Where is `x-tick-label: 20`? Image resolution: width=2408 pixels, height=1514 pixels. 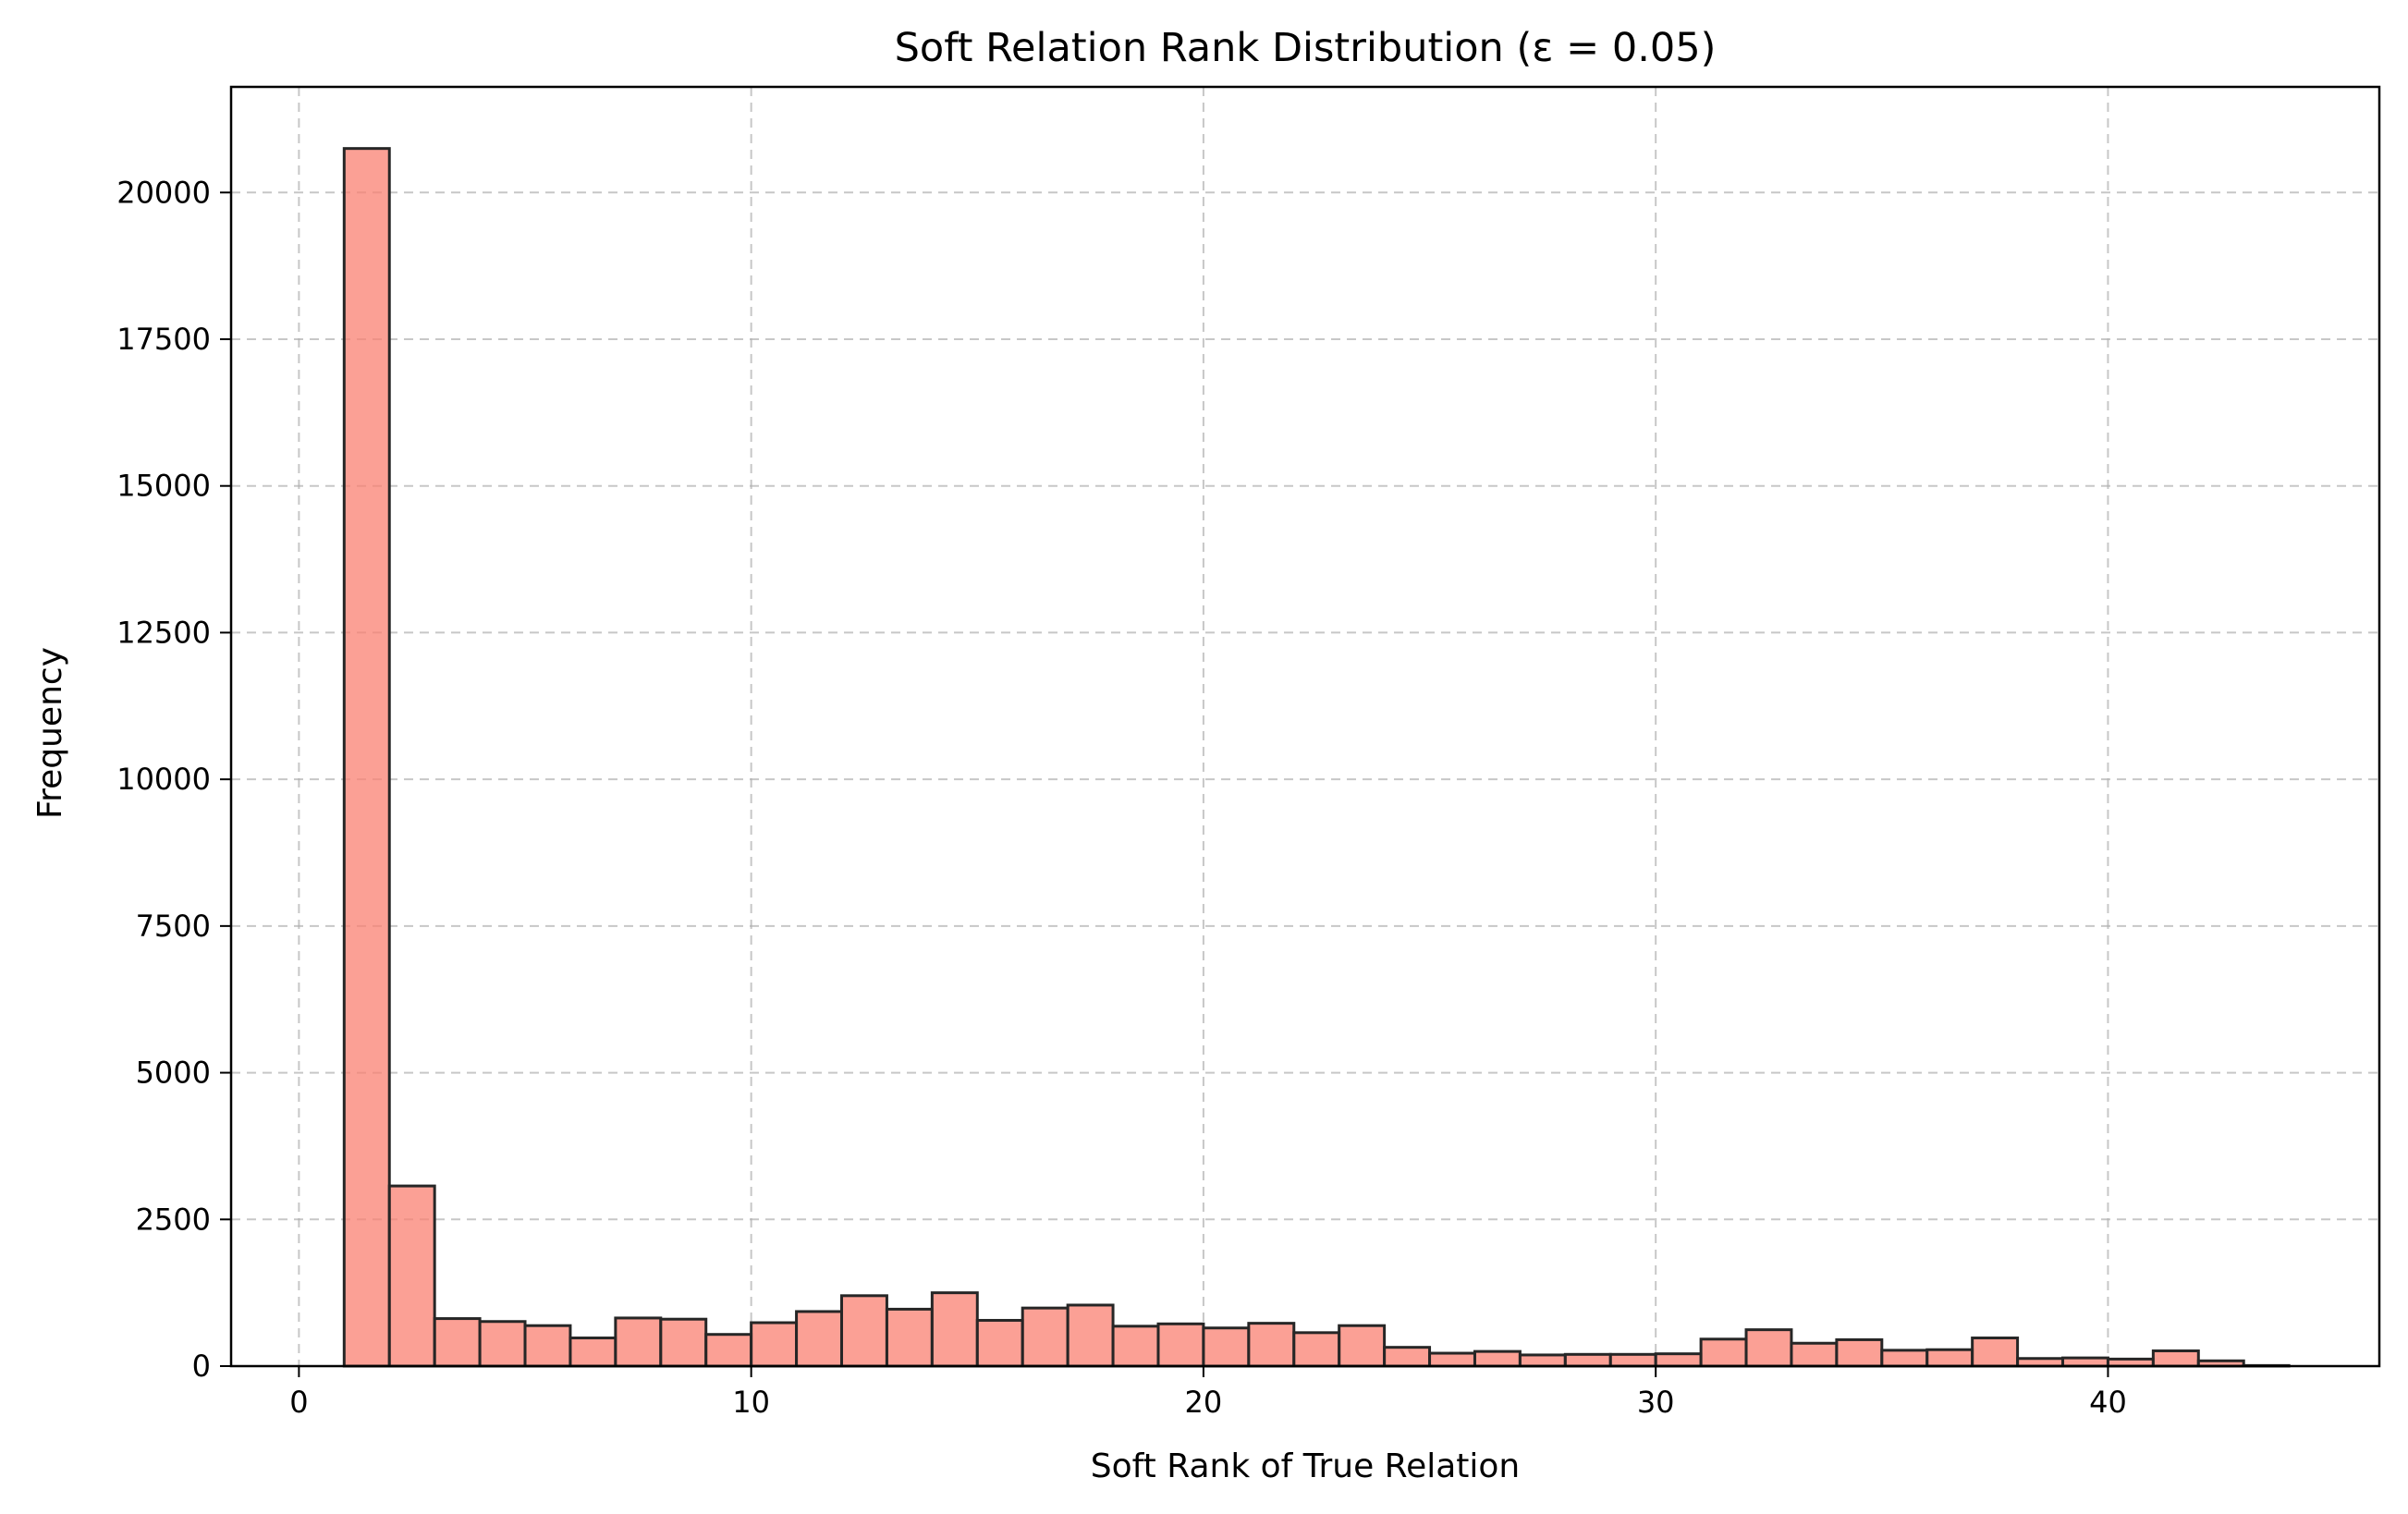 x-tick-label: 20 is located at coordinates (1204, 1402).